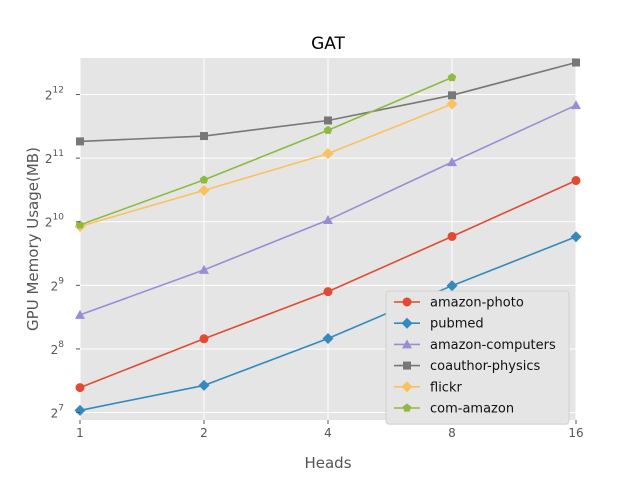 Image resolution: width=640 pixels, height=480 pixels. Describe the element at coordinates (33, 239) in the screenshot. I see `y-axis-label: GPU Memory Usage(MB)` at that location.